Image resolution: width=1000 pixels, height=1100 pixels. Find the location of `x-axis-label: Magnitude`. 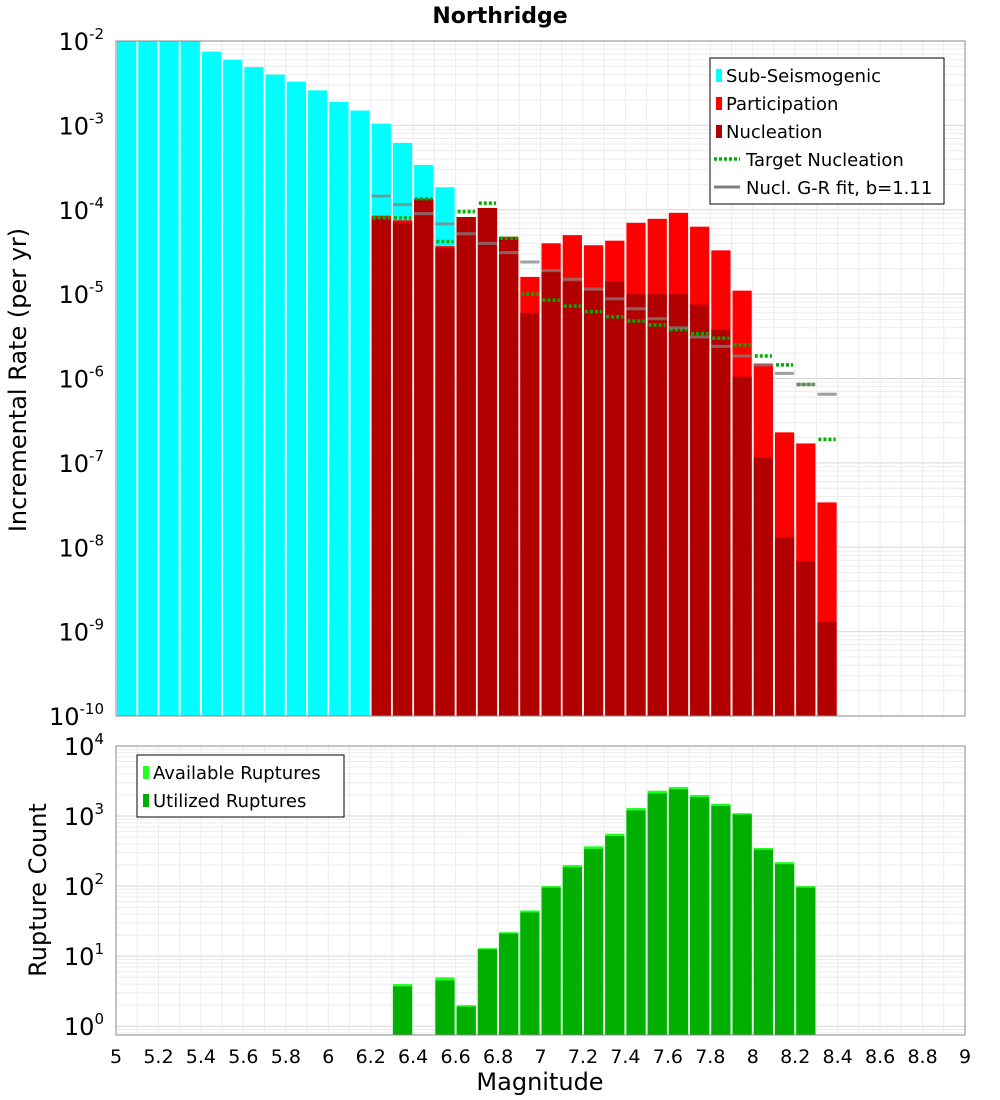

x-axis-label: Magnitude is located at coordinates (539, 1082).